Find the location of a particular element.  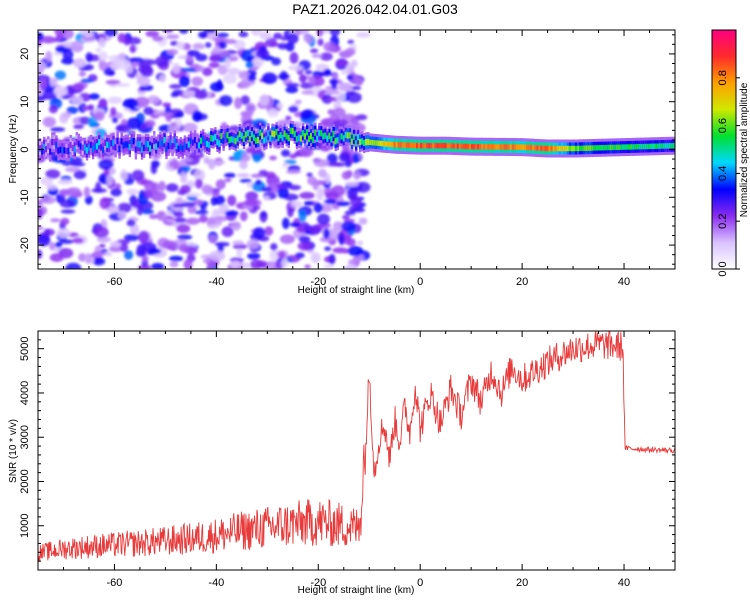

colorbar-tick-label: 0.0 is located at coordinates (723, 268).